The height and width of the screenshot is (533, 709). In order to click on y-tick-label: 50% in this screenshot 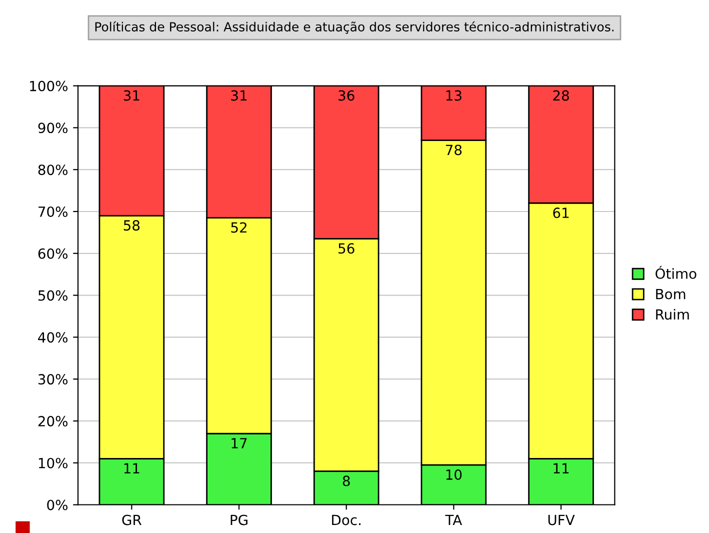, I will do `click(53, 295)`.